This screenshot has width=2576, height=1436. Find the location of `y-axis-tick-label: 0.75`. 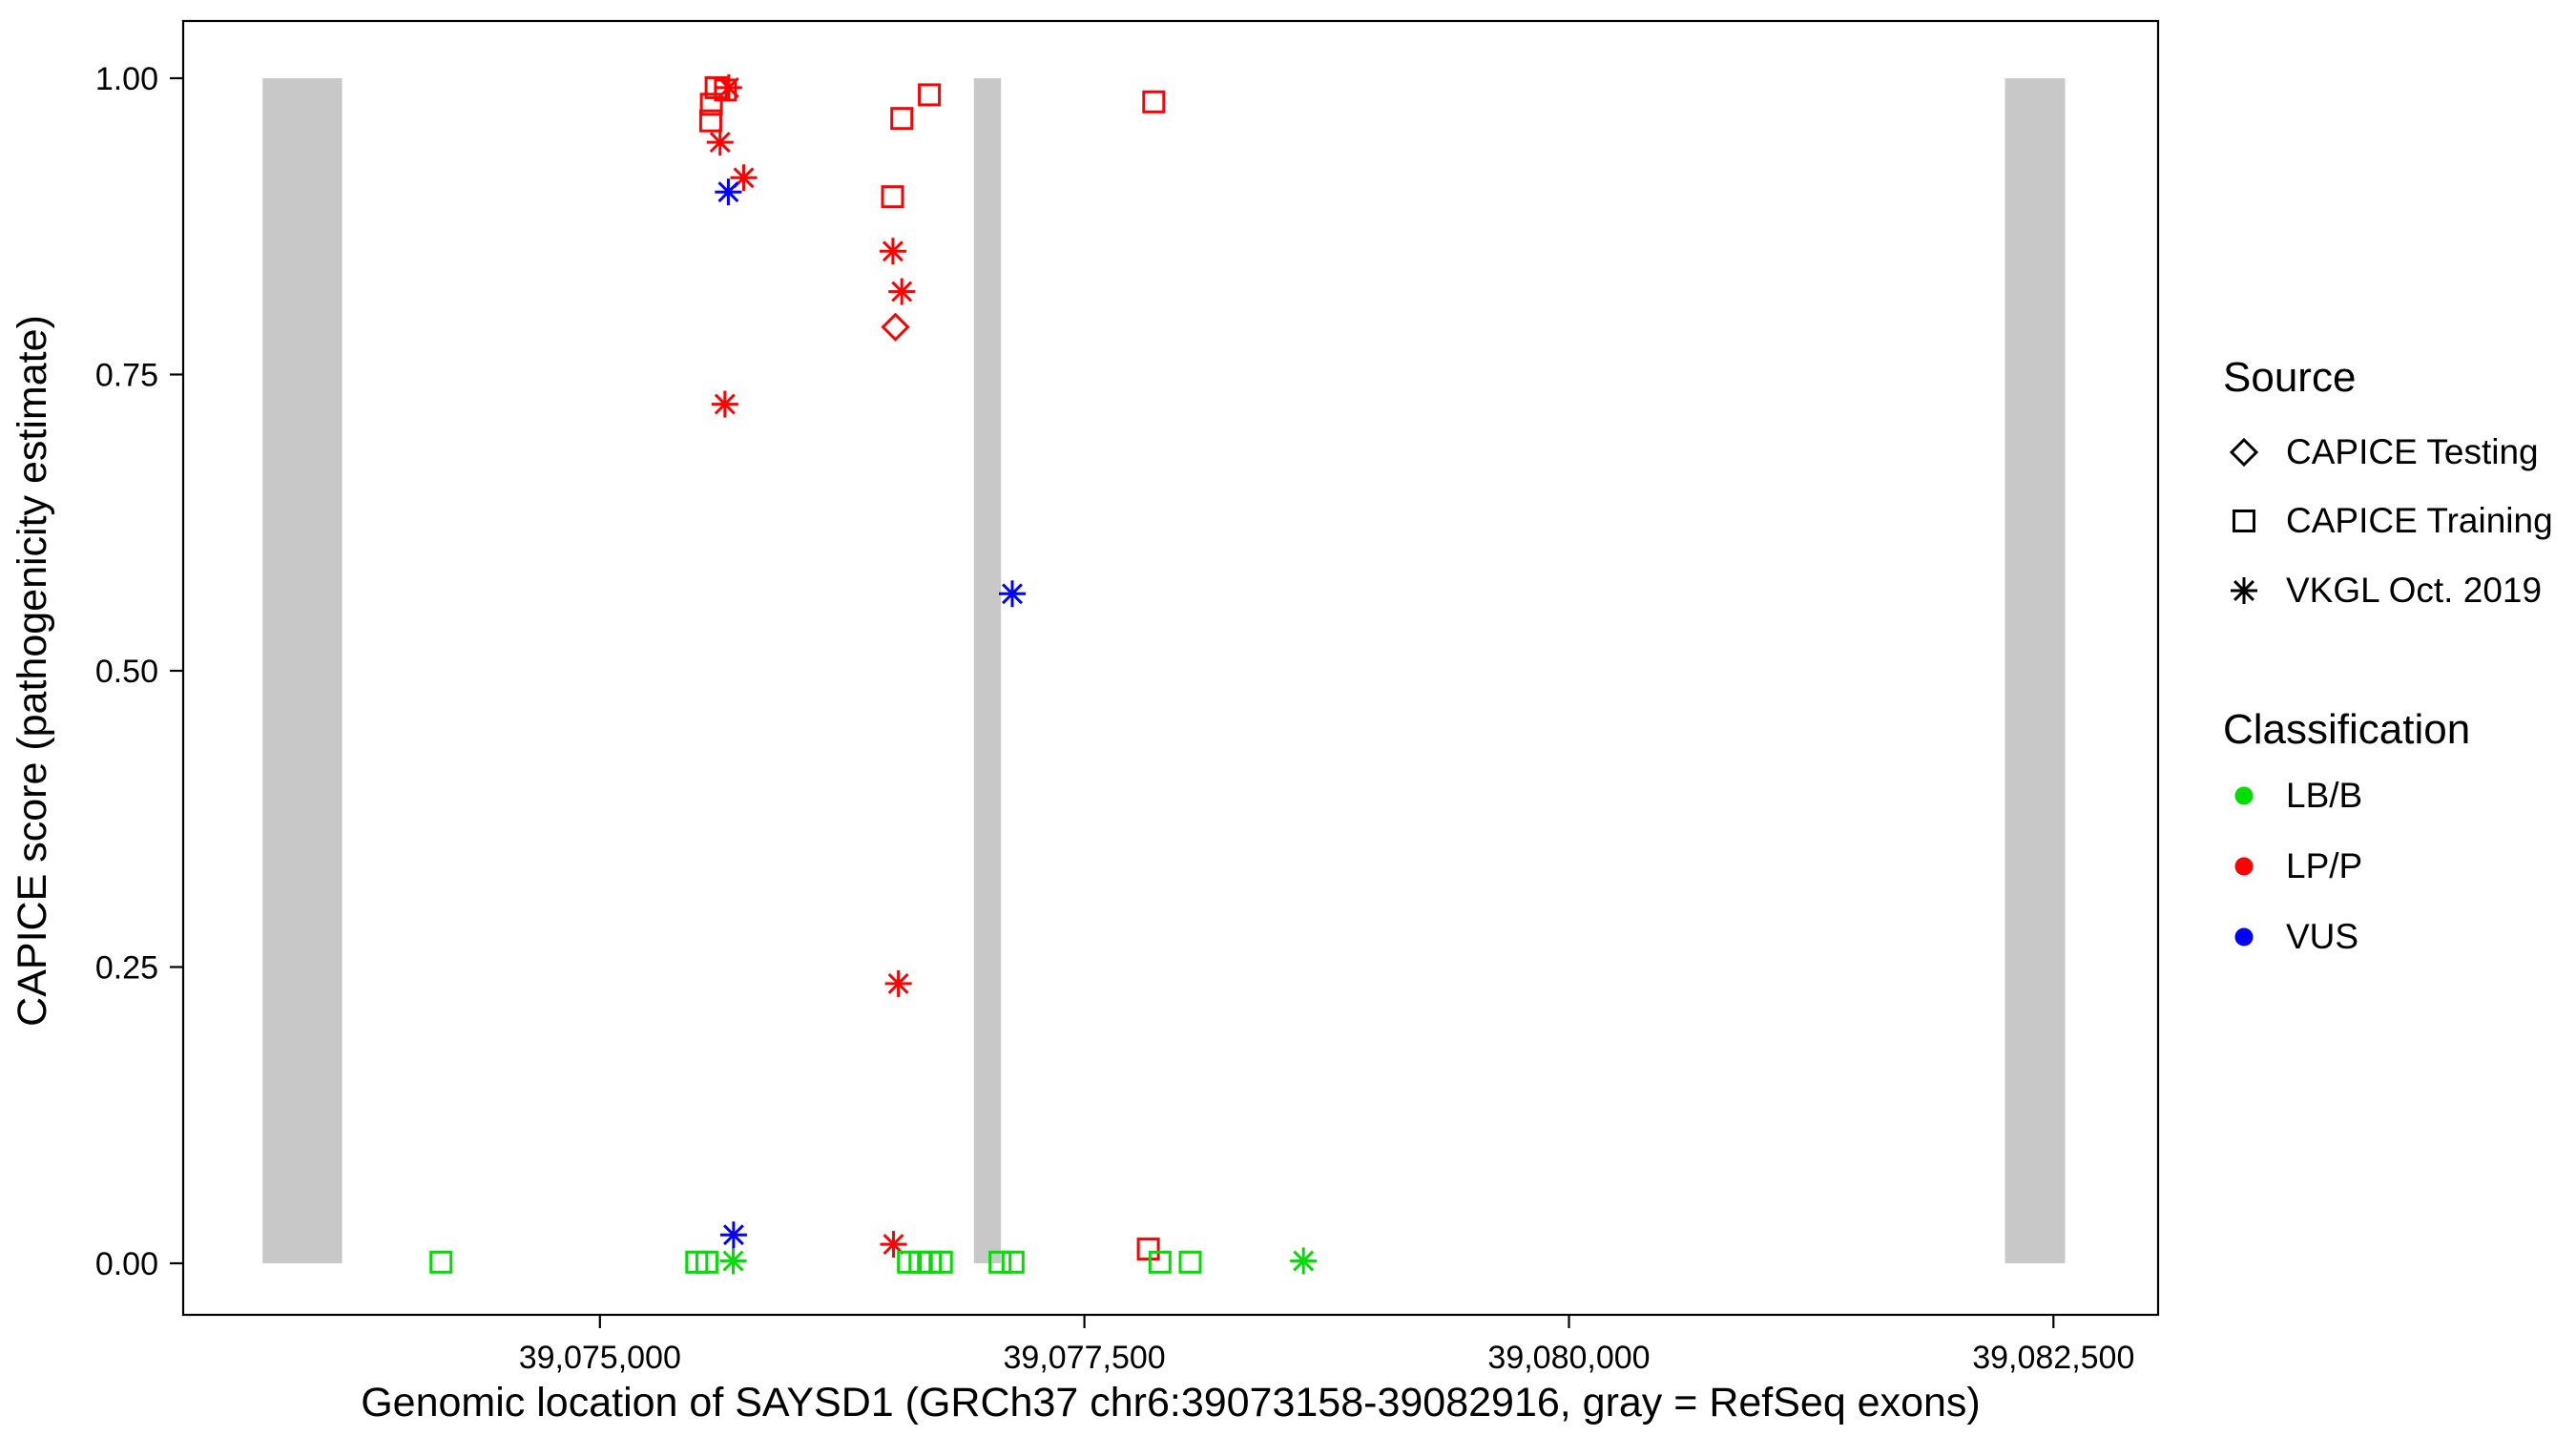

y-axis-tick-label: 0.75 is located at coordinates (126, 376).